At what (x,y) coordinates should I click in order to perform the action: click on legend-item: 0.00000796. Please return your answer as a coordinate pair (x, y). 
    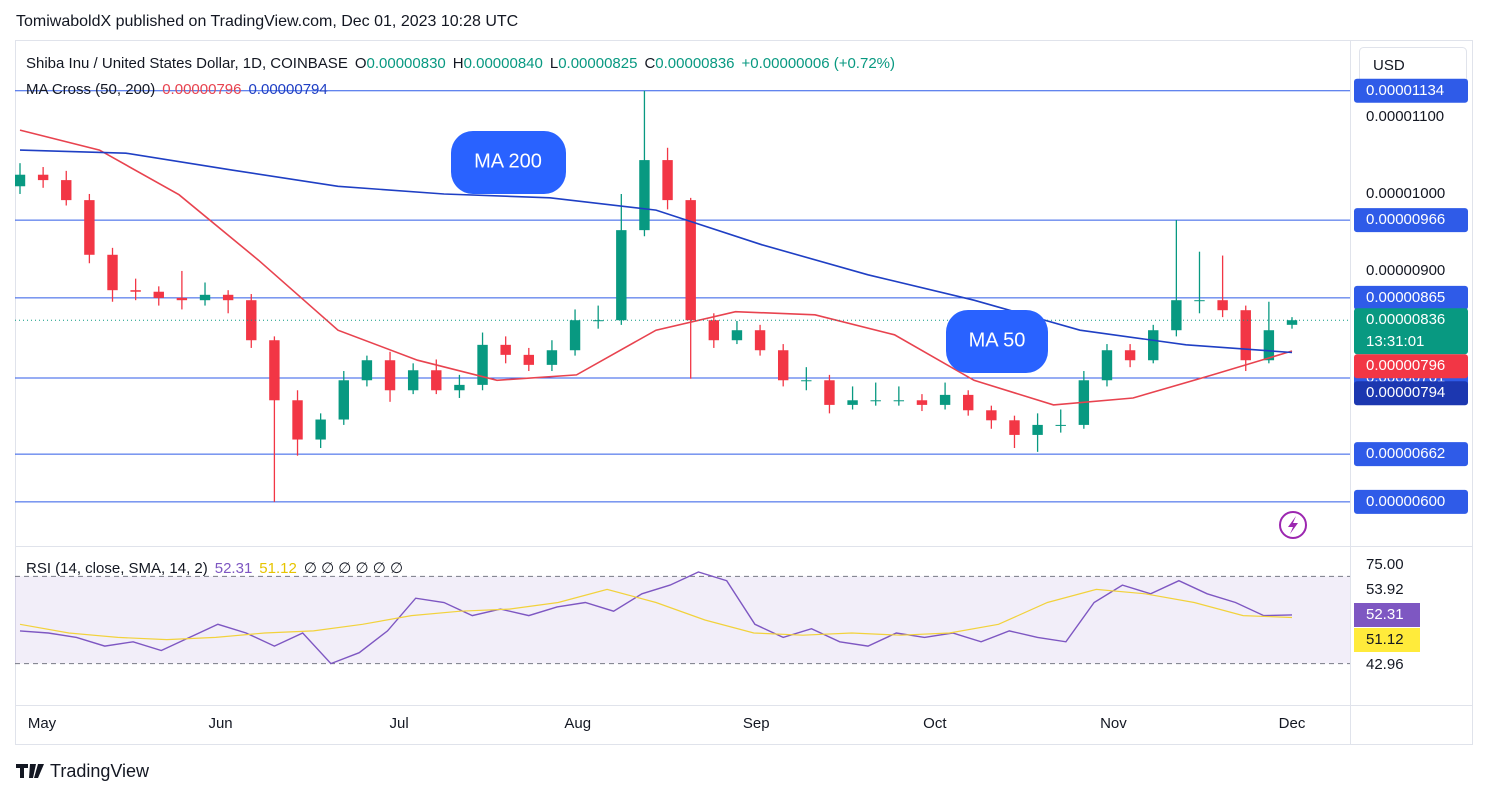
    Looking at the image, I should click on (201, 89).